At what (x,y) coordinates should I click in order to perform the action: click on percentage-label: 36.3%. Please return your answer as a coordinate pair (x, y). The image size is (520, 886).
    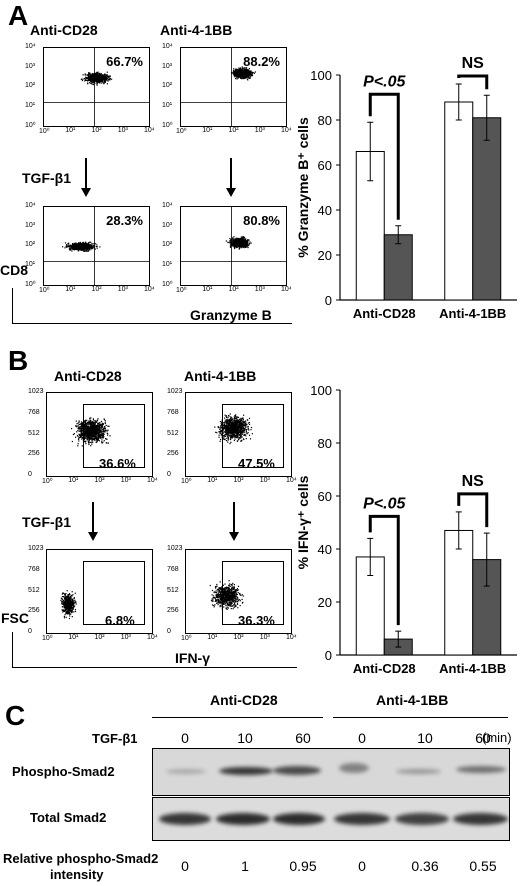
    Looking at the image, I should click on (256, 620).